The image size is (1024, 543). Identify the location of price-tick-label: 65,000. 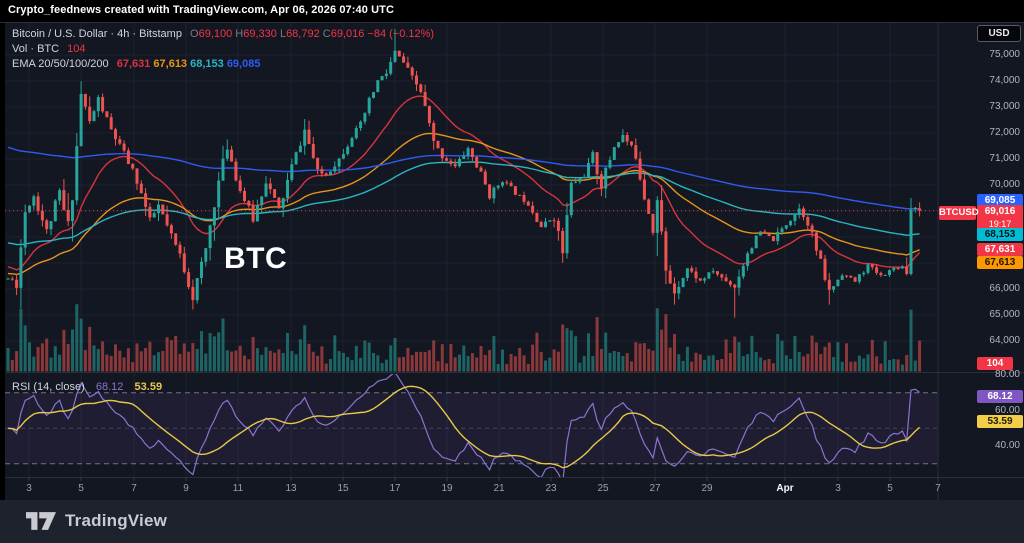
(1004, 314).